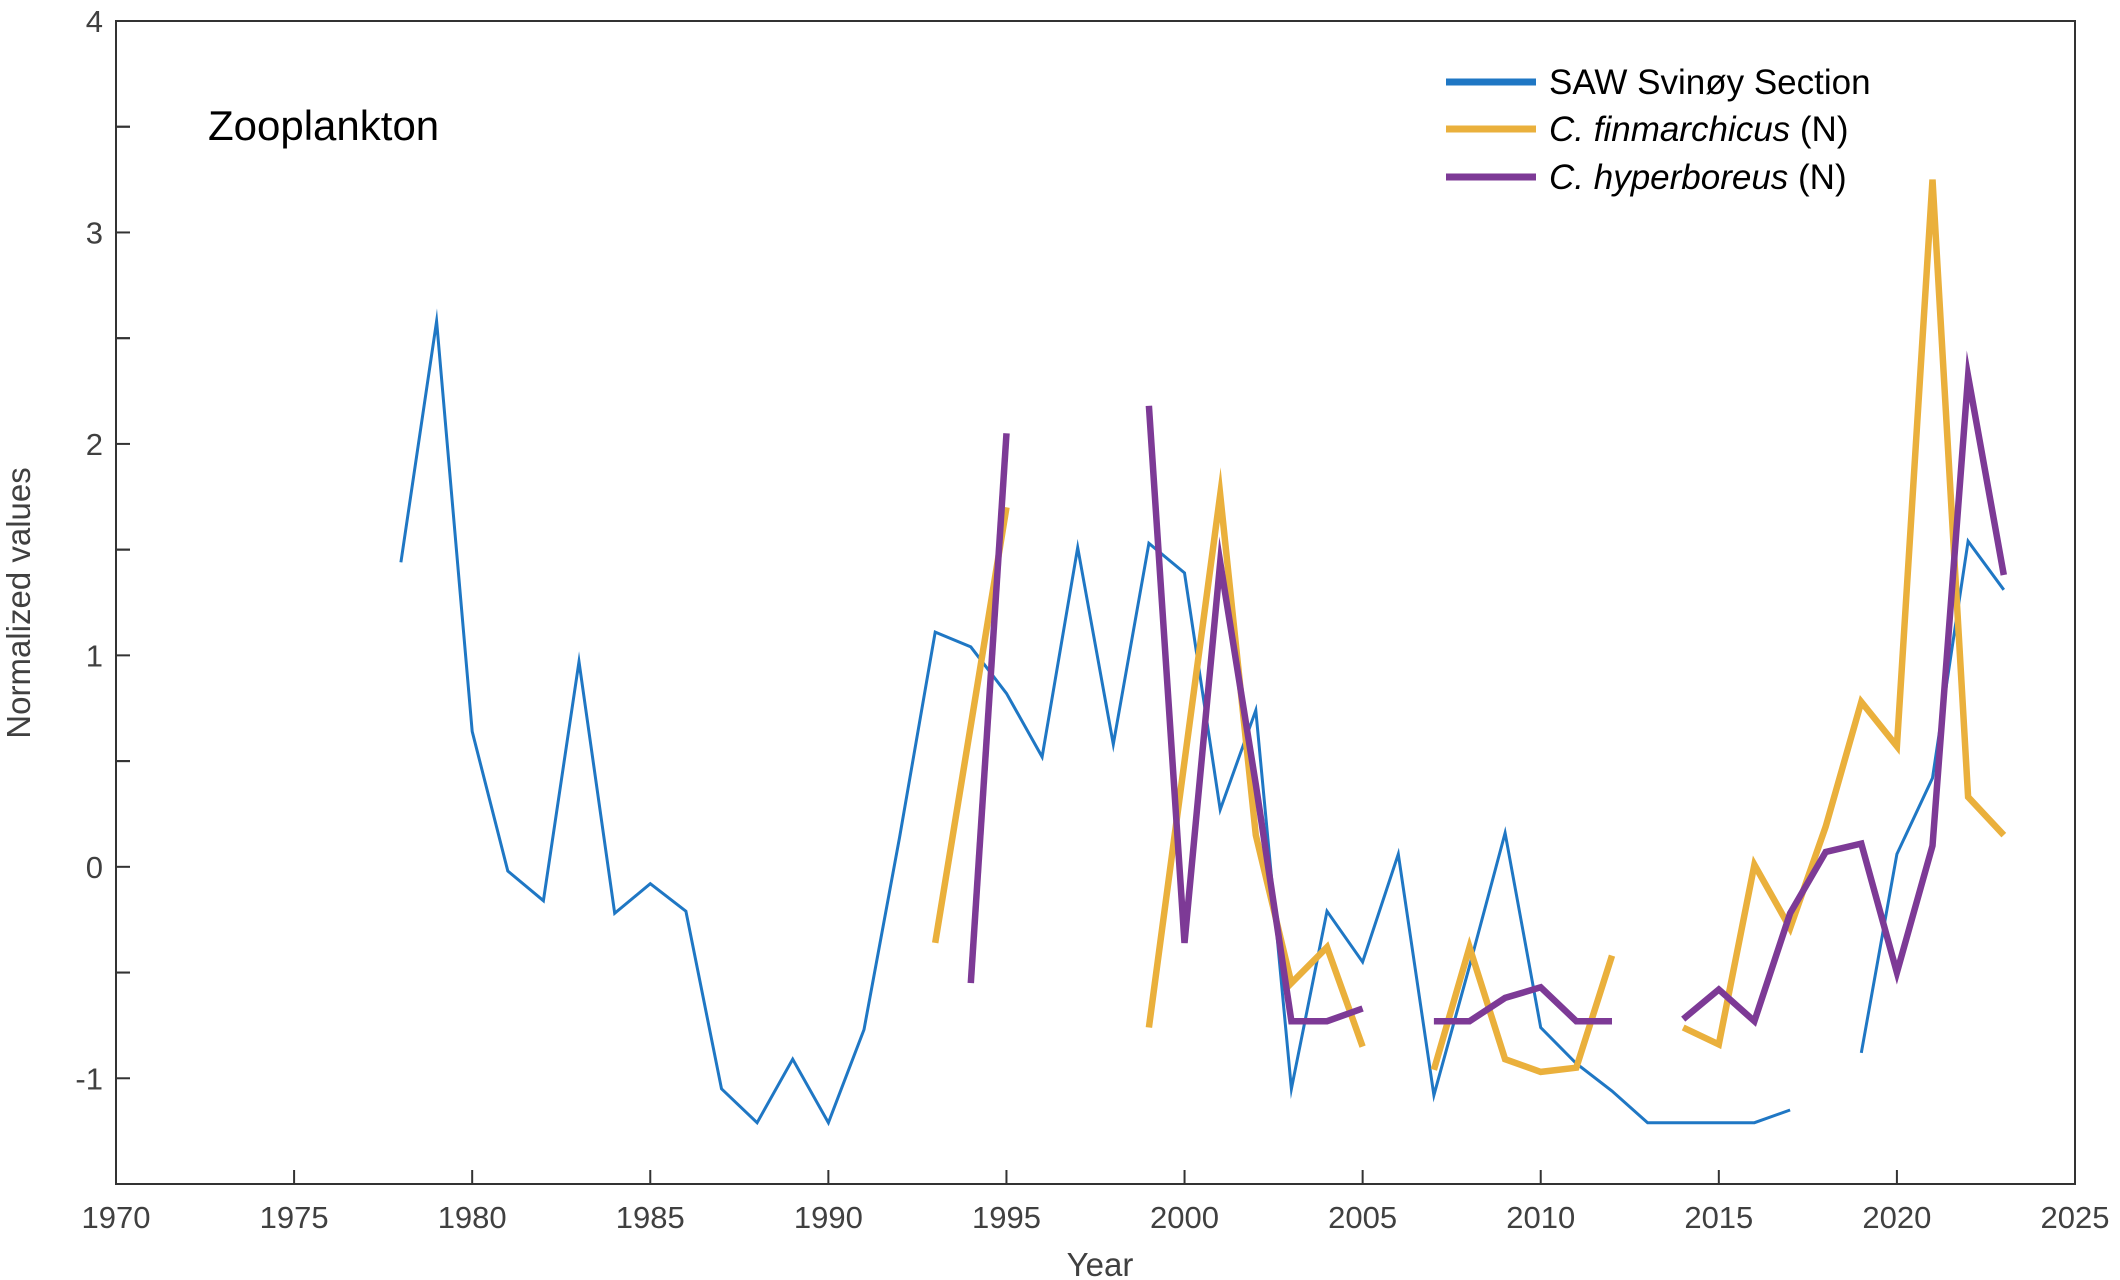 The image size is (2120, 1280). I want to click on y-tick-label: 1, so click(94, 655).